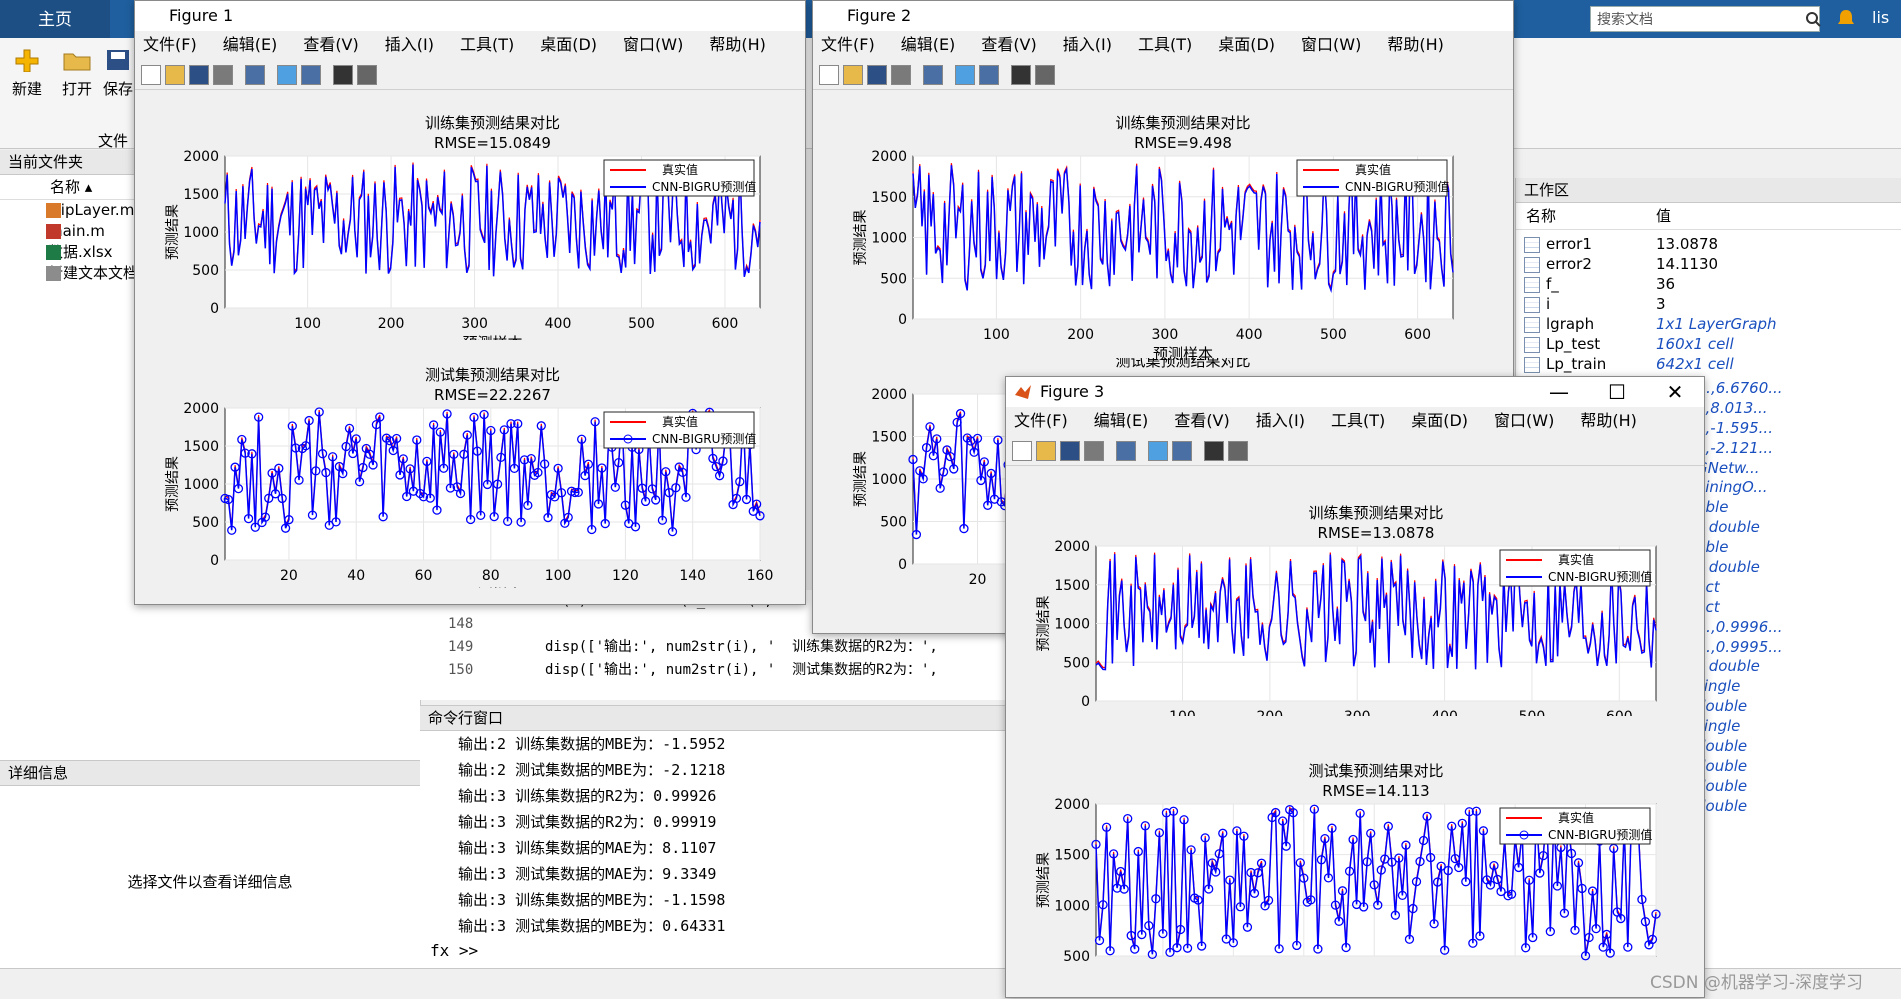 This screenshot has width=1901, height=999. What do you see at coordinates (210, 252) in the screenshot?
I see `file-item: 数据.xlsx` at bounding box center [210, 252].